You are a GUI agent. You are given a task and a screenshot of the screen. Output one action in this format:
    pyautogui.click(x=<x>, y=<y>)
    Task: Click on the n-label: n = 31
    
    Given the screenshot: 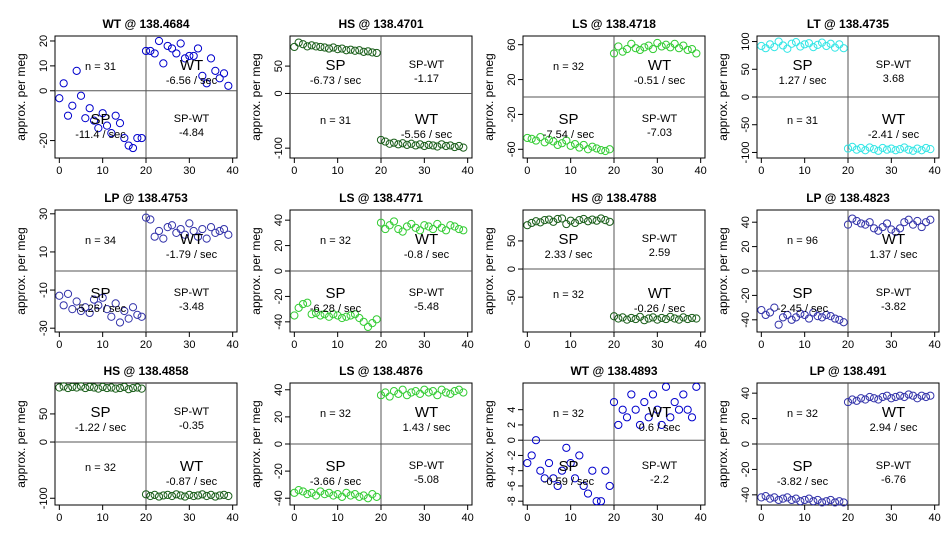 What is the action you would take?
    pyautogui.click(x=100, y=67)
    